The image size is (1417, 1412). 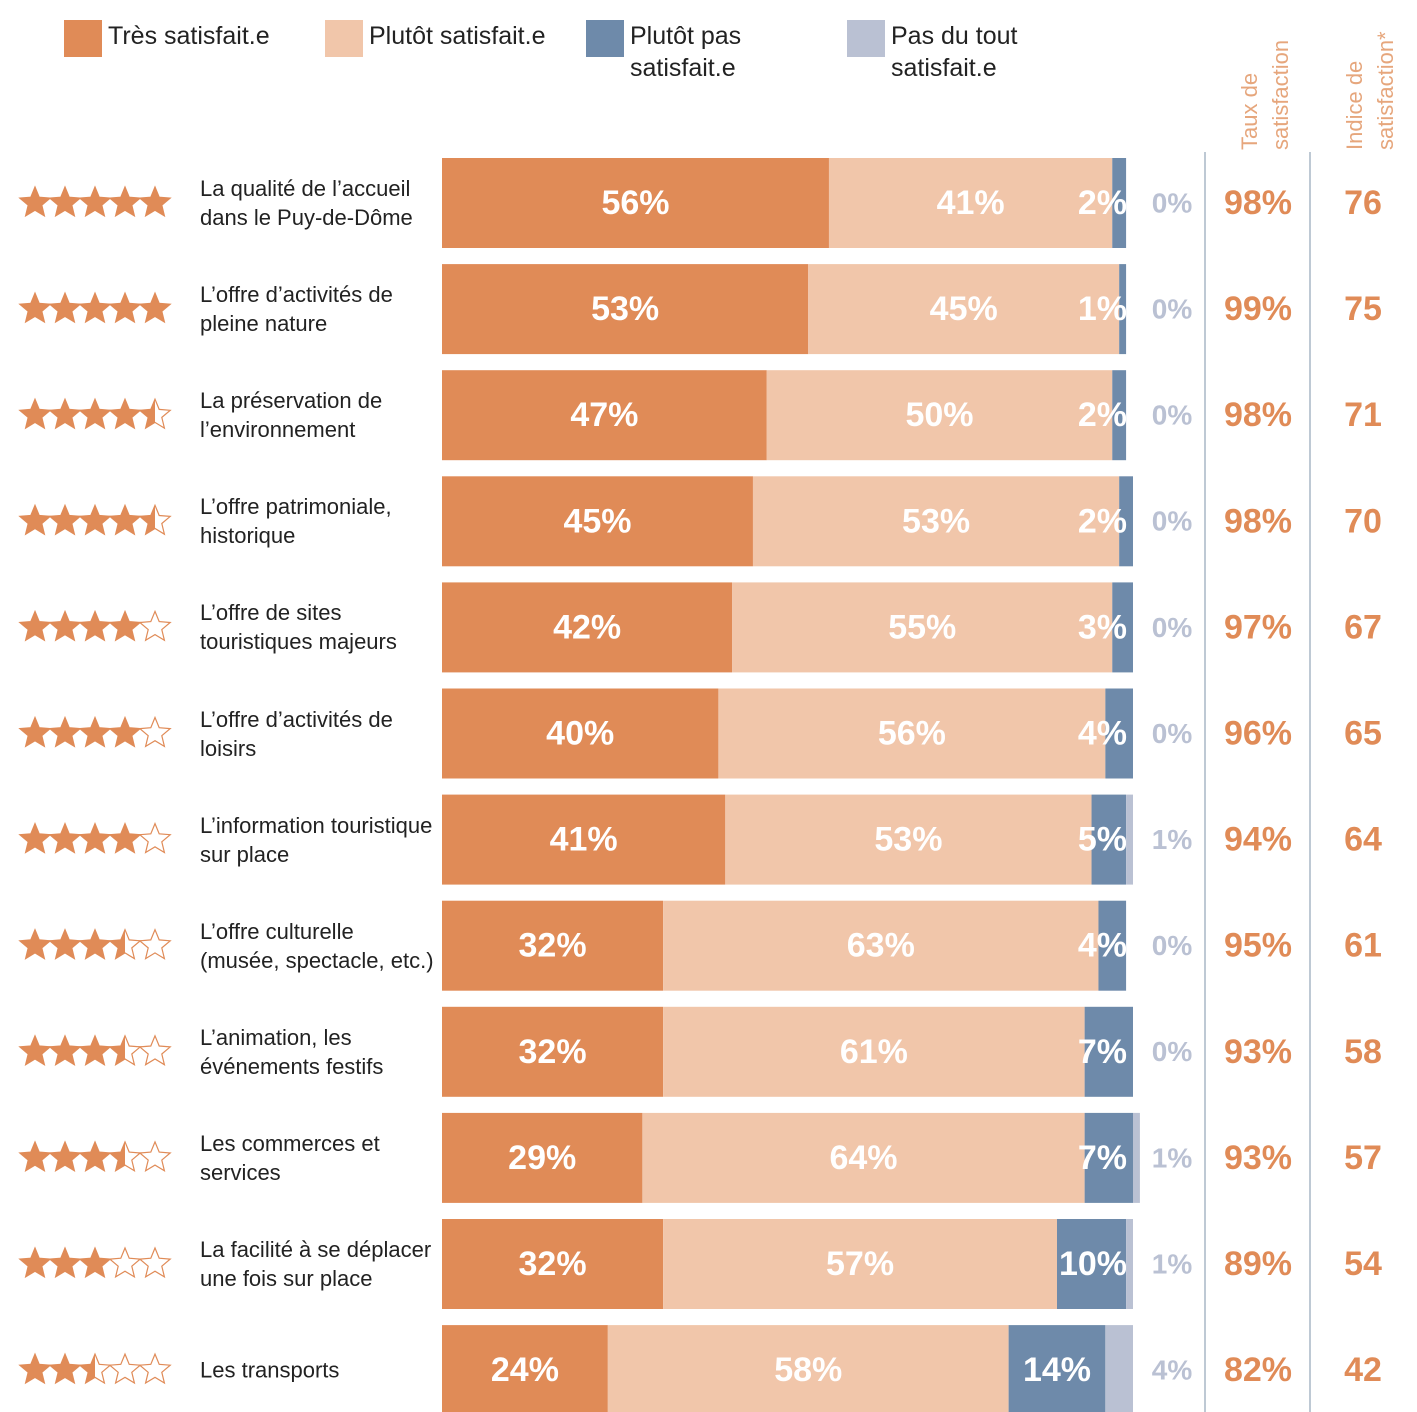 What do you see at coordinates (1363, 627) in the screenshot?
I see `column-value: 67` at bounding box center [1363, 627].